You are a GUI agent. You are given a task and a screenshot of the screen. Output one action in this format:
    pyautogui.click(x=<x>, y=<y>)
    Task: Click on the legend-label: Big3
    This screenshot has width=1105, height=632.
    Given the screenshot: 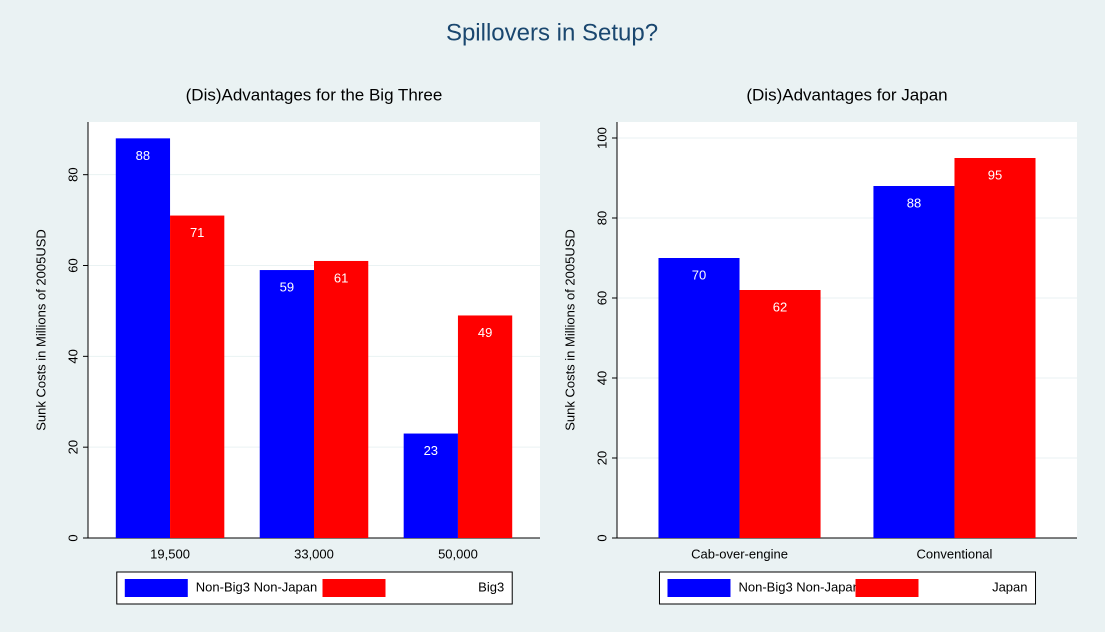 What is the action you would take?
    pyautogui.click(x=491, y=586)
    